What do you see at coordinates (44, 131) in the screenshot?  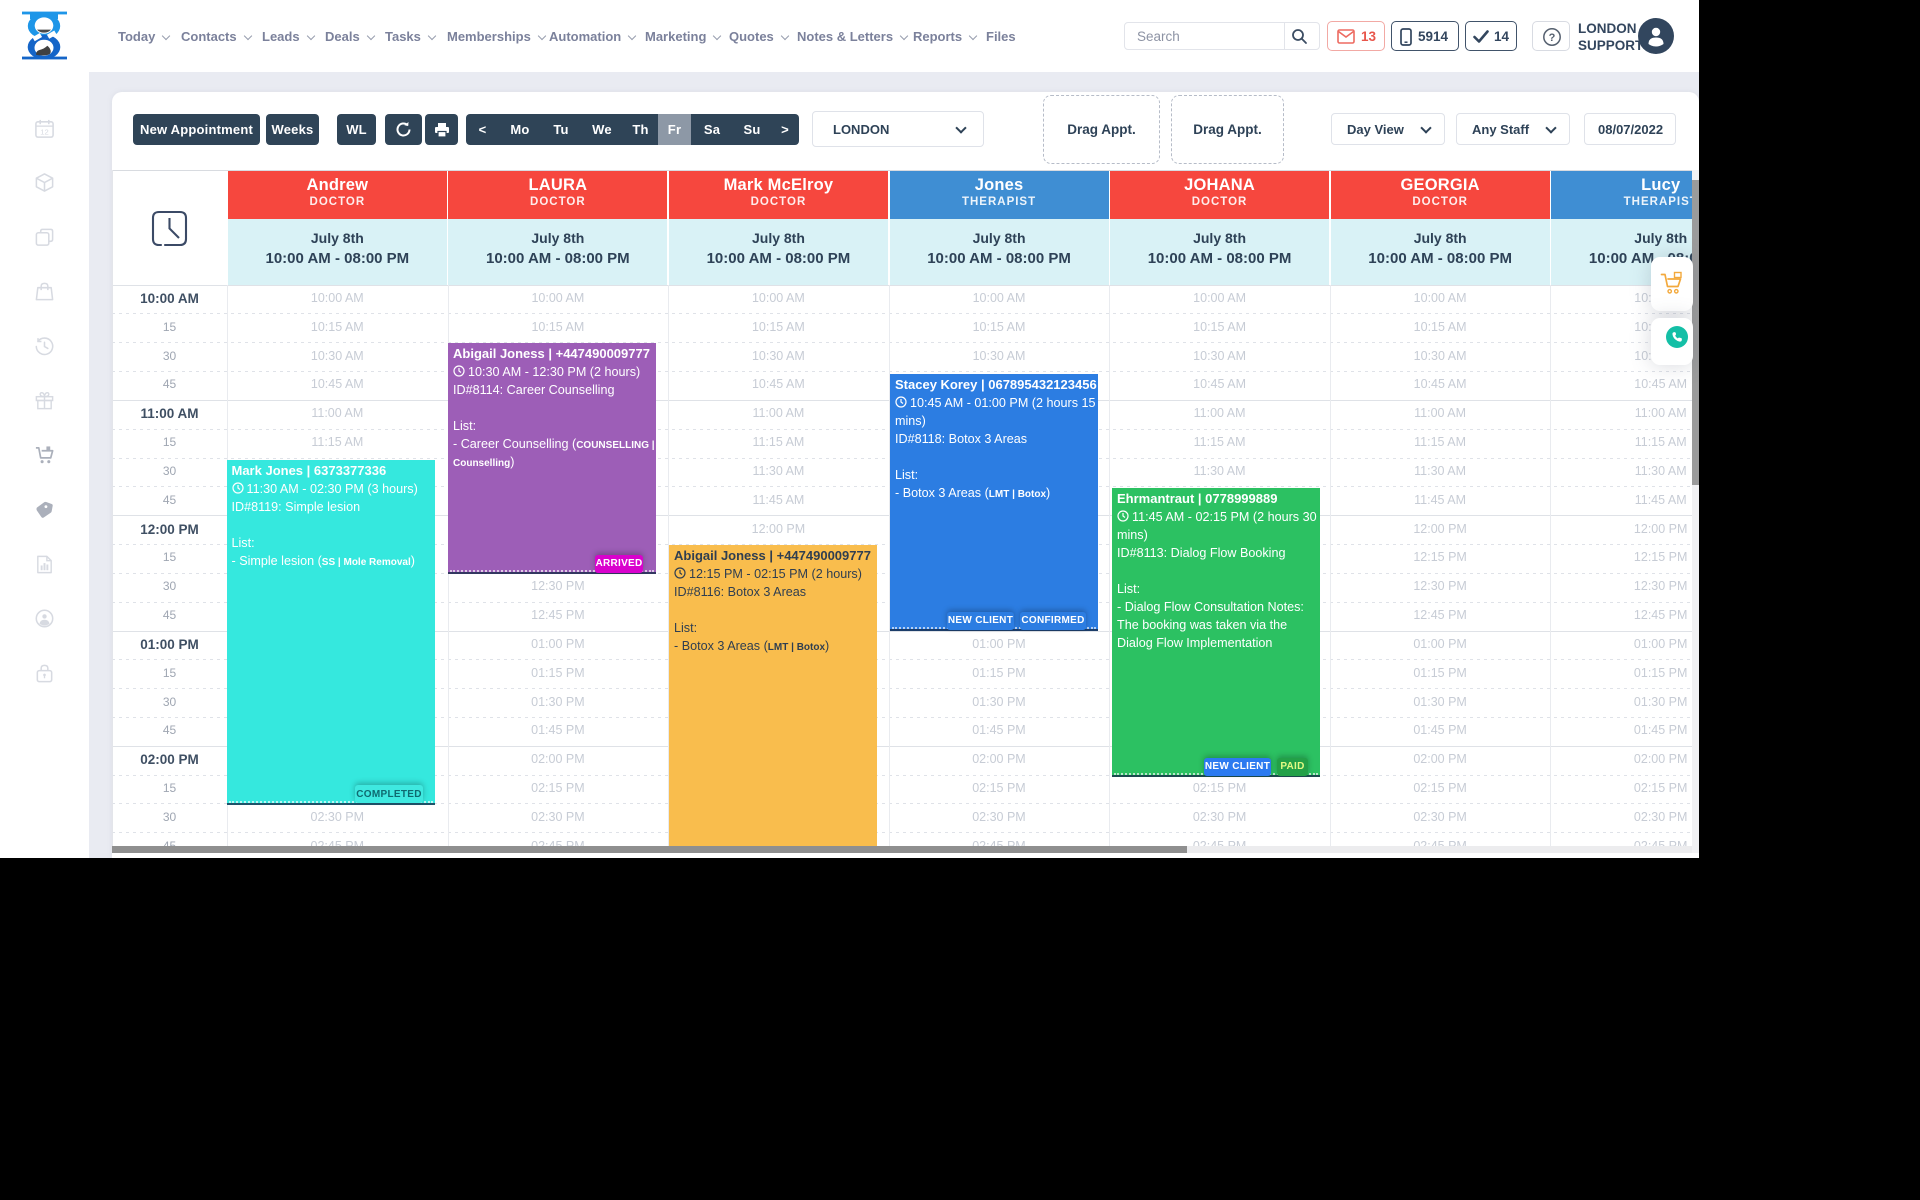 I see `svg-text: 12` at bounding box center [44, 131].